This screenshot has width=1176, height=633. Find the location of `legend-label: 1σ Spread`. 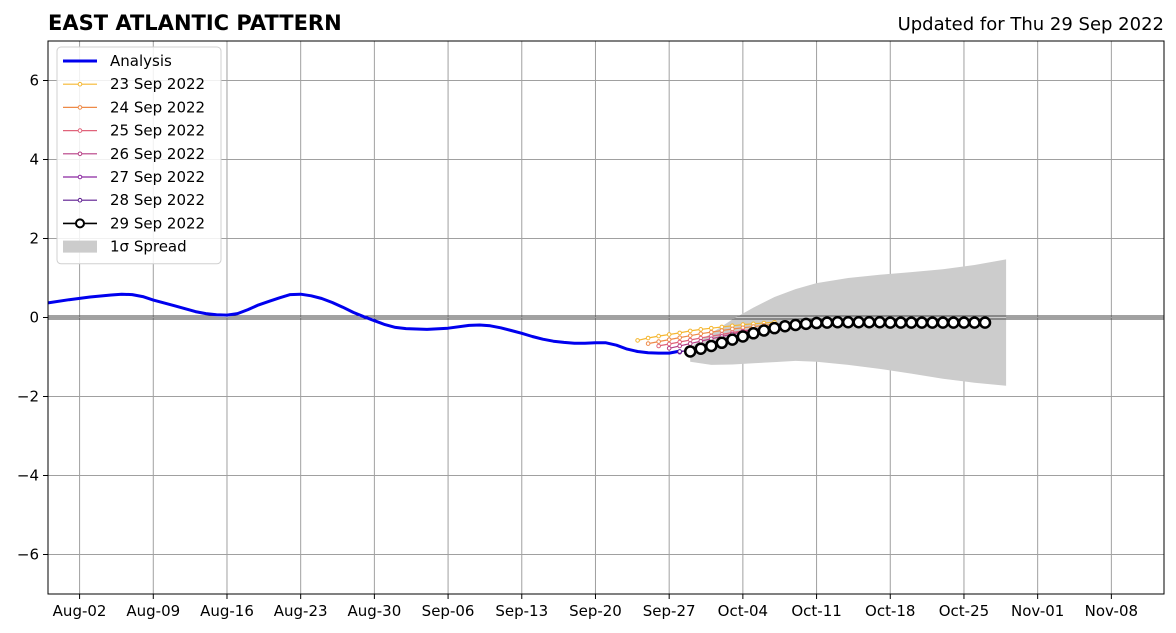

legend-label: 1σ Spread is located at coordinates (148, 247).